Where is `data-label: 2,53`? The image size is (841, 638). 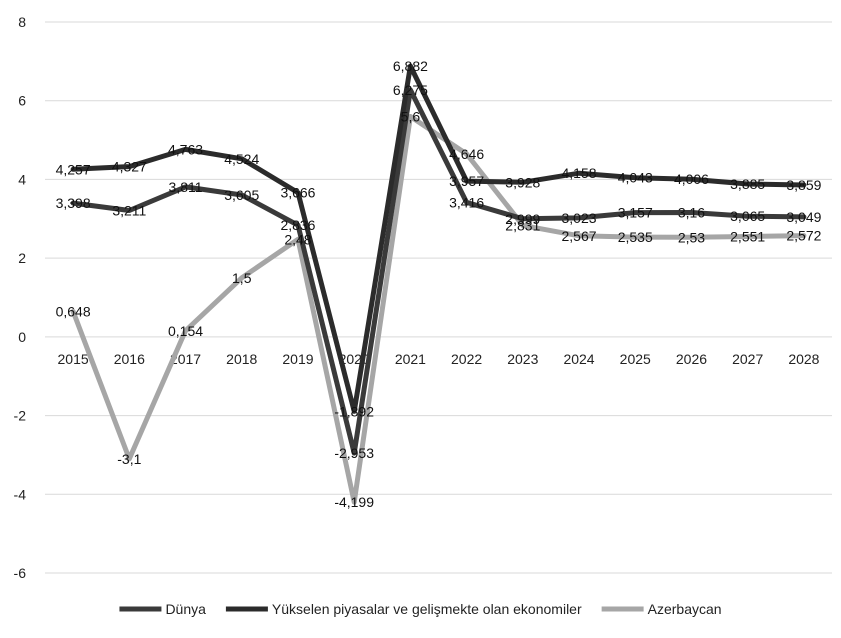
data-label: 2,53 is located at coordinates (691, 237).